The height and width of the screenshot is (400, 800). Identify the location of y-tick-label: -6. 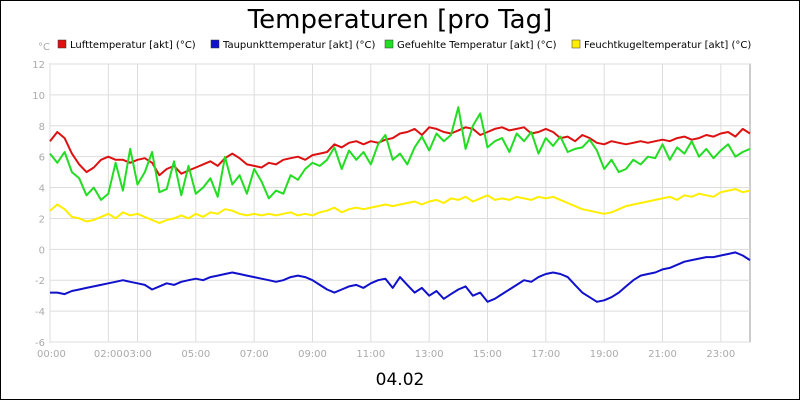
(40, 343).